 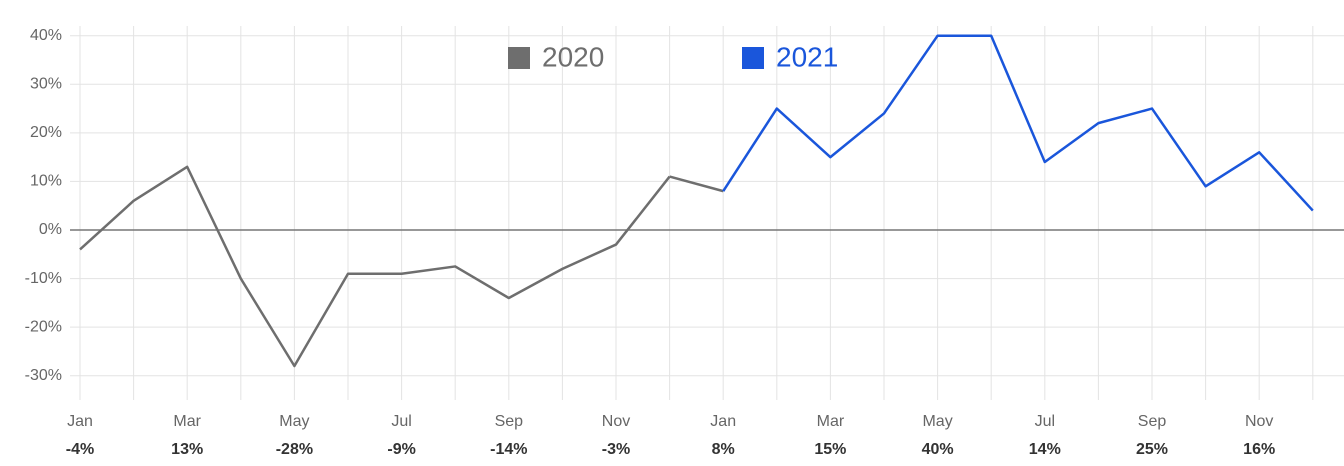 What do you see at coordinates (508, 449) in the screenshot?
I see `value-label: -14%` at bounding box center [508, 449].